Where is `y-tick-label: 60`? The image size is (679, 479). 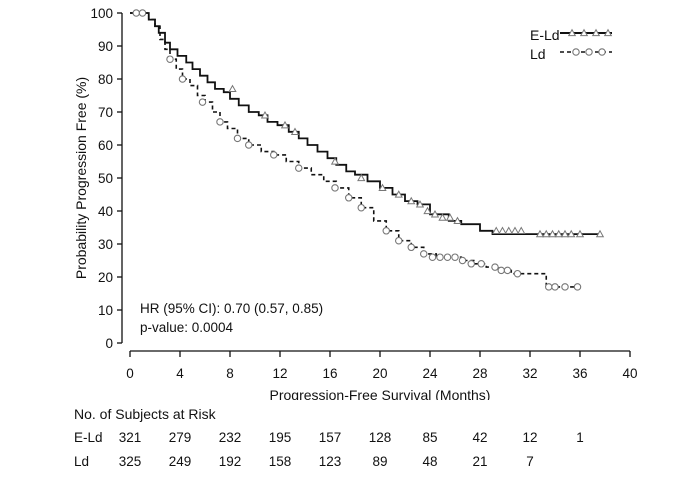 y-tick-label: 60 is located at coordinates (105, 145).